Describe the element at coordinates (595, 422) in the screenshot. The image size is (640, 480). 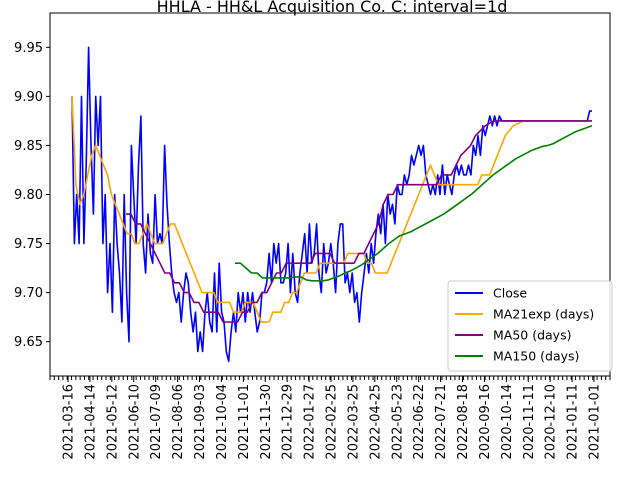
I see `x-tick-label: 2021-01-01` at that location.